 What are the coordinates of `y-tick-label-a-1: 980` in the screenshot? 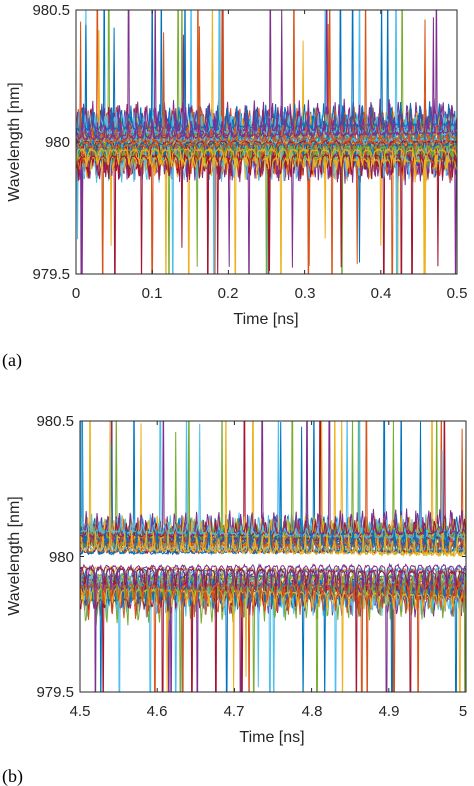 It's located at (57, 142).